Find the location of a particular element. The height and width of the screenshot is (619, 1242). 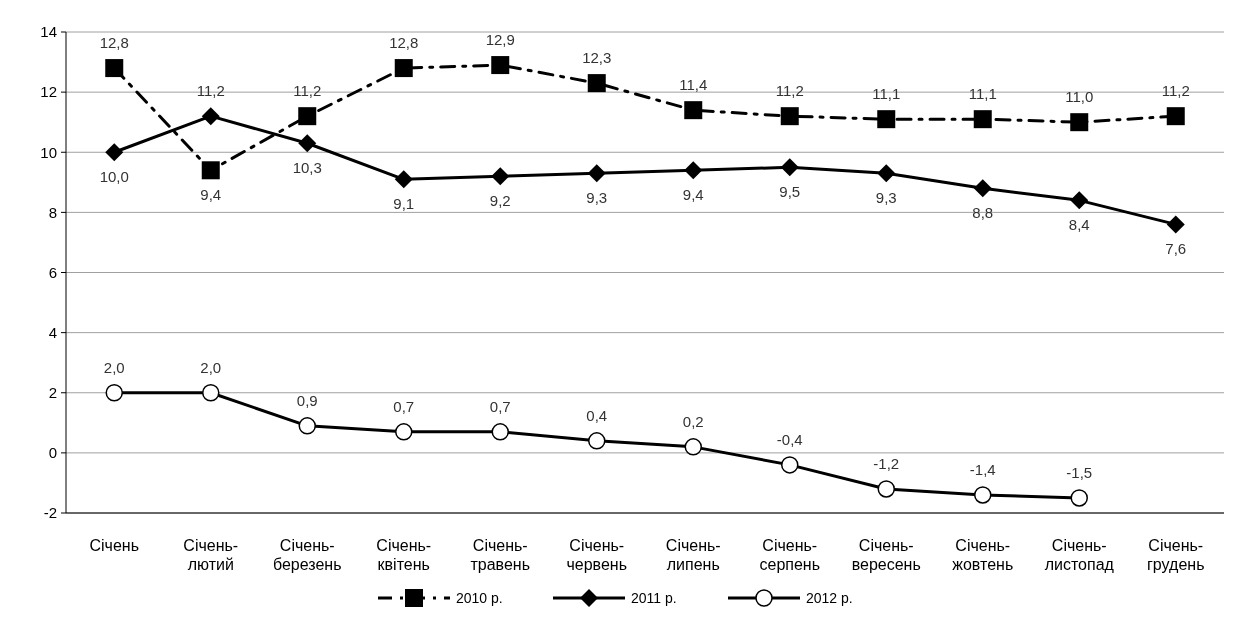

x-tick-label: Січень-серпень is located at coordinates (790, 555).